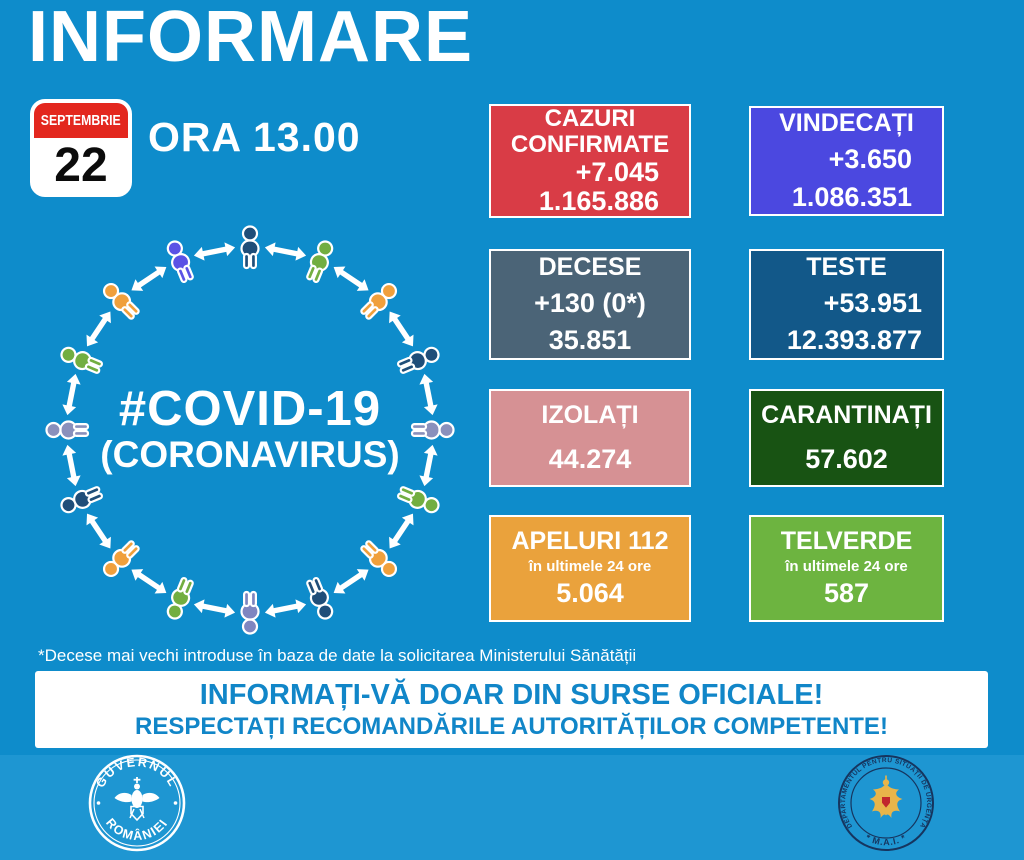 The width and height of the screenshot is (1024, 860). Describe the element at coordinates (590, 593) in the screenshot. I see `stat-total: 5.064` at that location.